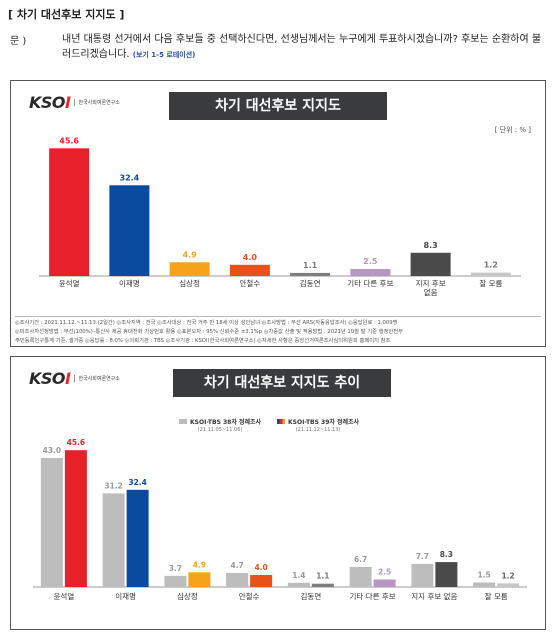 This screenshot has height=638, width=556. I want to click on value-label-s1-2: 4.9, so click(199, 564).